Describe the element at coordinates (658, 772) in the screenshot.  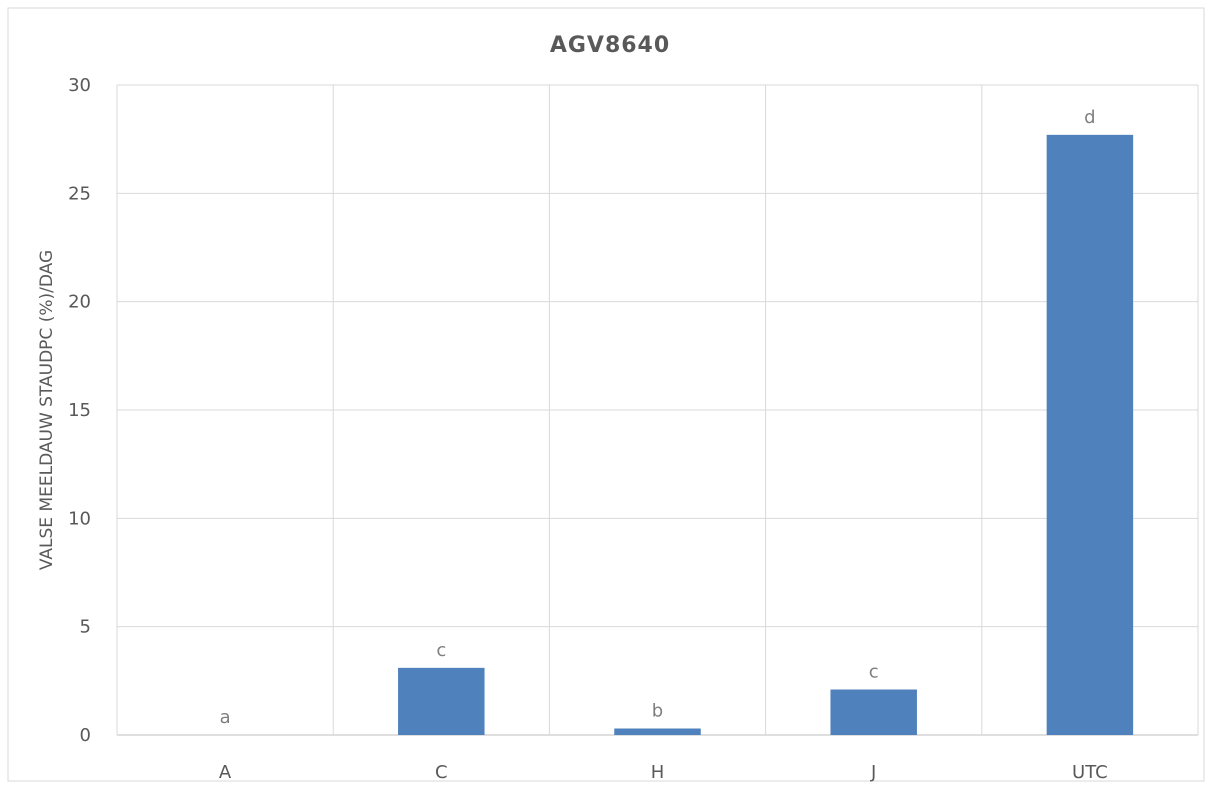
I see `x-tick-label: H` at that location.